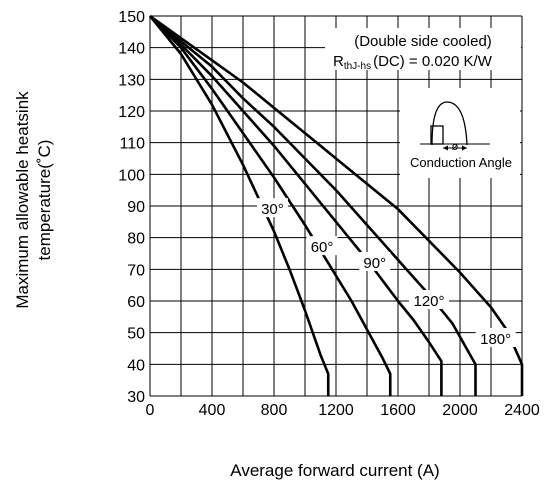 This screenshot has width=547, height=491. What do you see at coordinates (334, 470) in the screenshot?
I see `x-axis-label: Average forward current (A)` at bounding box center [334, 470].